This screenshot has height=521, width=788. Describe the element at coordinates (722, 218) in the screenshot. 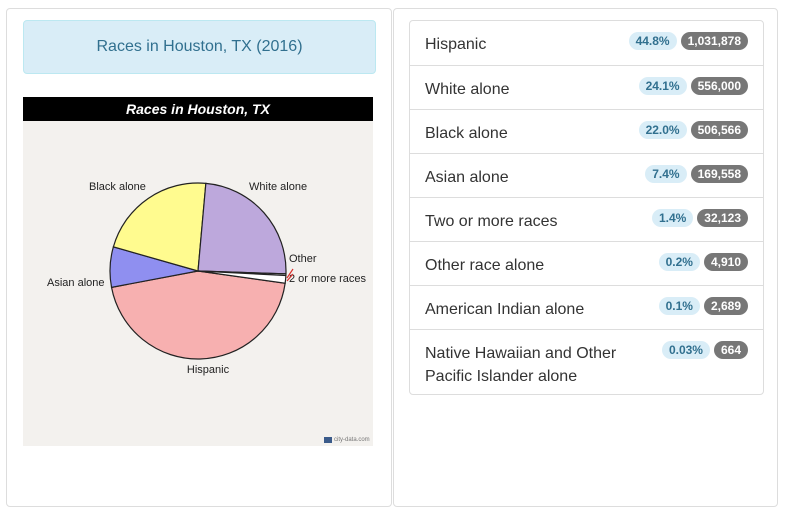

I see `count-badge: 32,123` at that location.